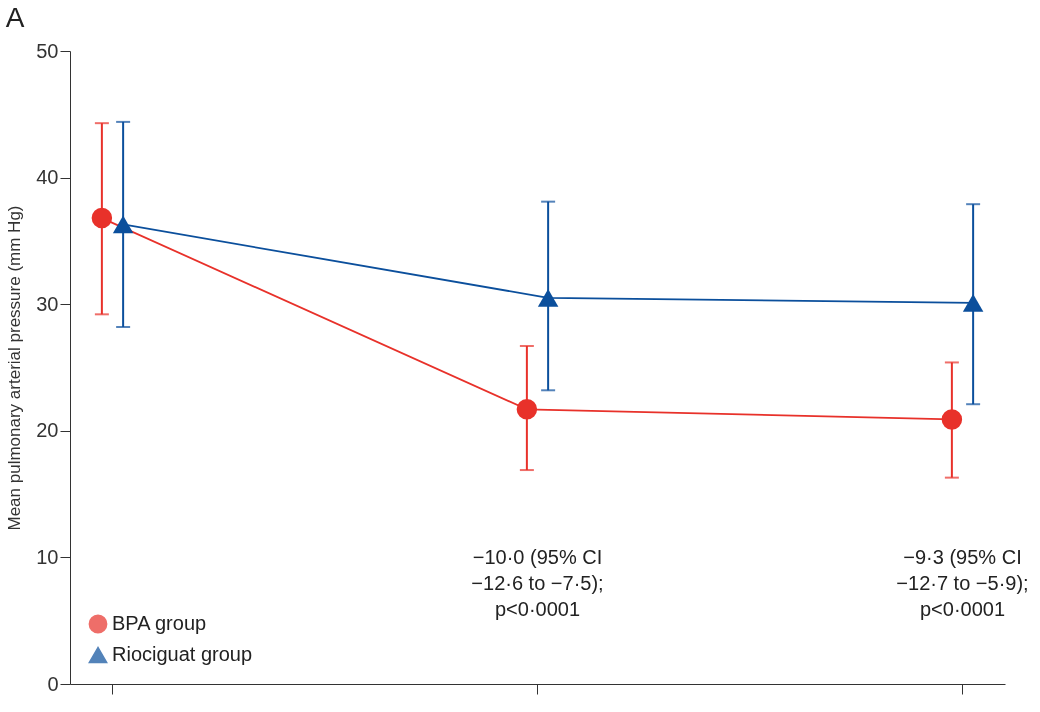 This screenshot has width=1040, height=712. What do you see at coordinates (537, 583) in the screenshot?
I see `annotation: −10·0 (95% CI −12·6 to −7·5); p<0·0001` at bounding box center [537, 583].